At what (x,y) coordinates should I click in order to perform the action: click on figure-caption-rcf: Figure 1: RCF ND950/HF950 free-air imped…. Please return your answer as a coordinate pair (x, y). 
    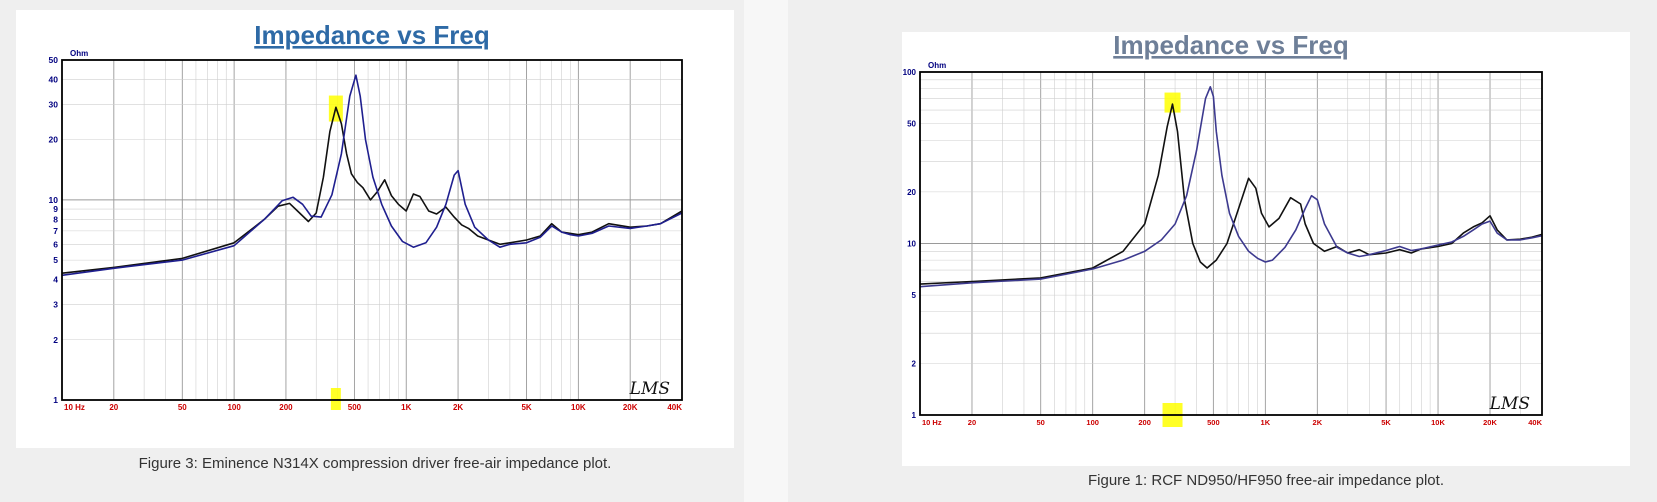
    Looking at the image, I should click on (1266, 480).